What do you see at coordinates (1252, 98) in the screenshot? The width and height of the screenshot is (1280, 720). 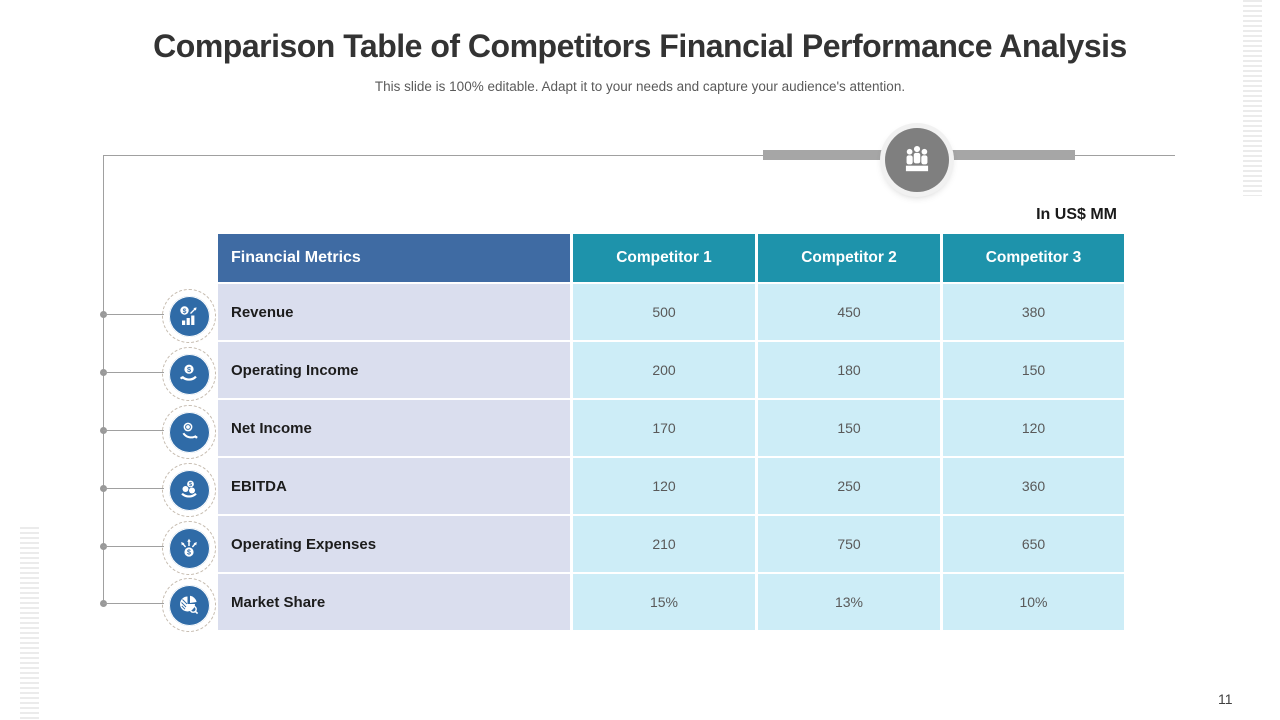 I see `decor-stripes-top-right` at bounding box center [1252, 98].